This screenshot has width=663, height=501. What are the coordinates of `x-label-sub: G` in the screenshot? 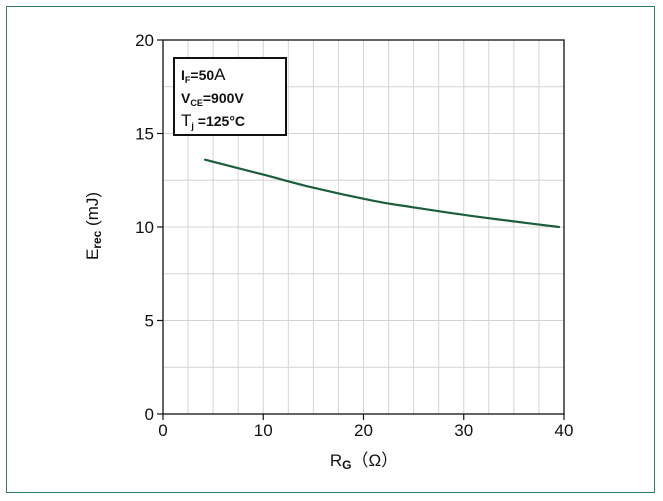 It's located at (346, 465).